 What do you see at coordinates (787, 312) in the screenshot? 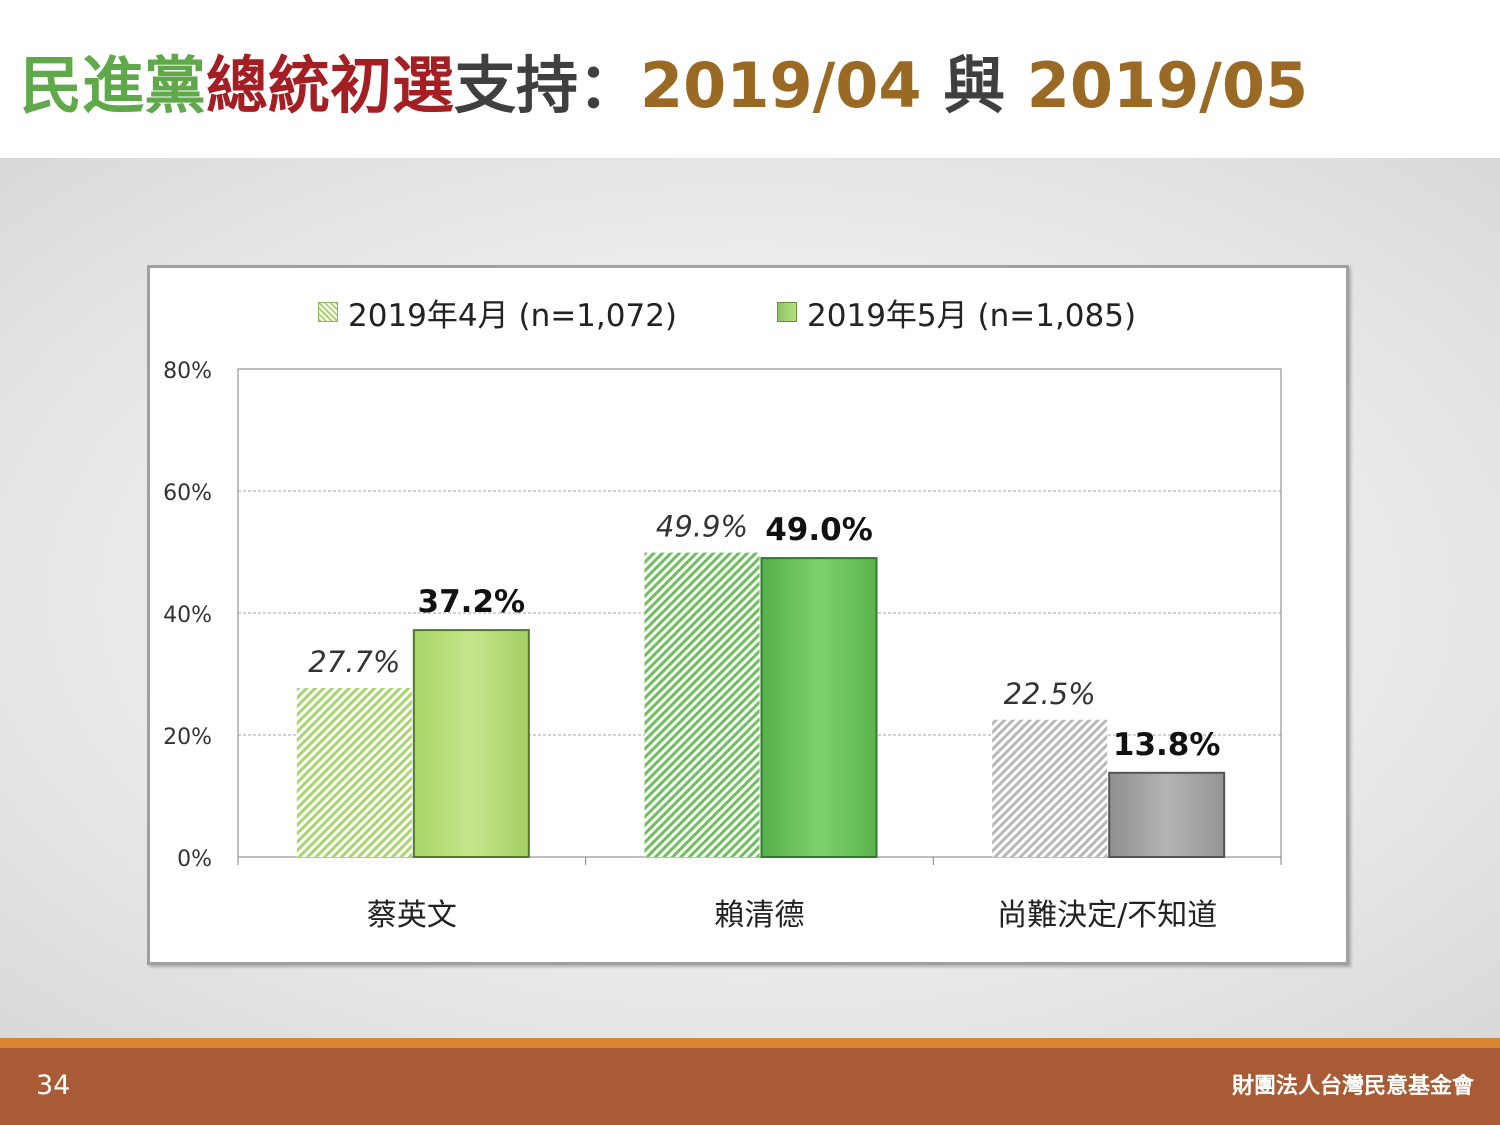
I see `legend-swatch-may` at bounding box center [787, 312].